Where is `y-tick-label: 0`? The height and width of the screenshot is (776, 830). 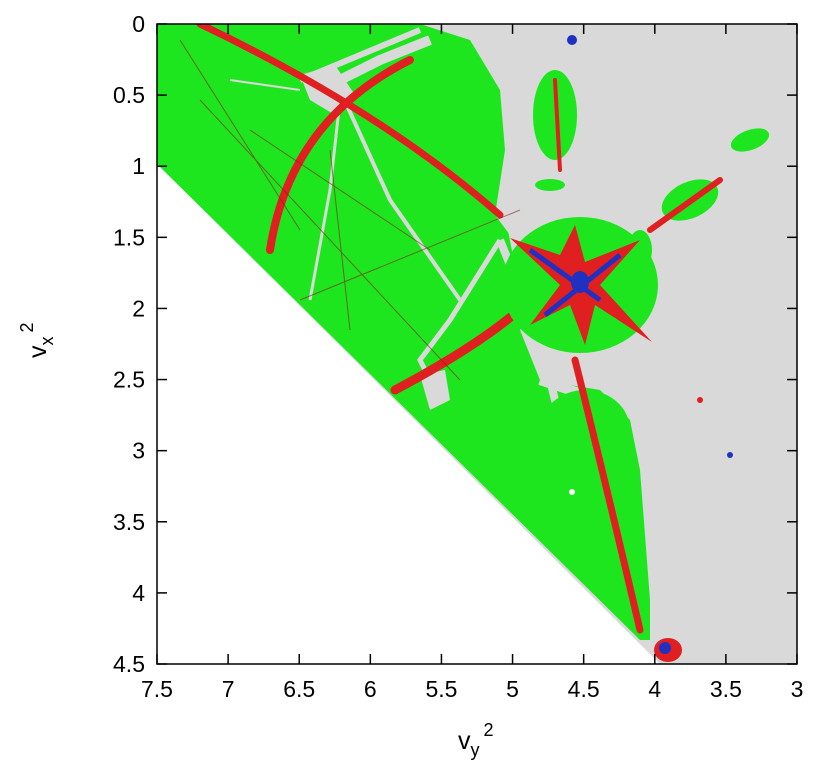
y-tick-label: 0 is located at coordinates (138, 24).